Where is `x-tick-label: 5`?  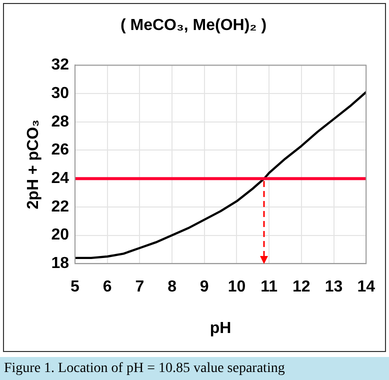 x-tick-label: 5 is located at coordinates (75, 287).